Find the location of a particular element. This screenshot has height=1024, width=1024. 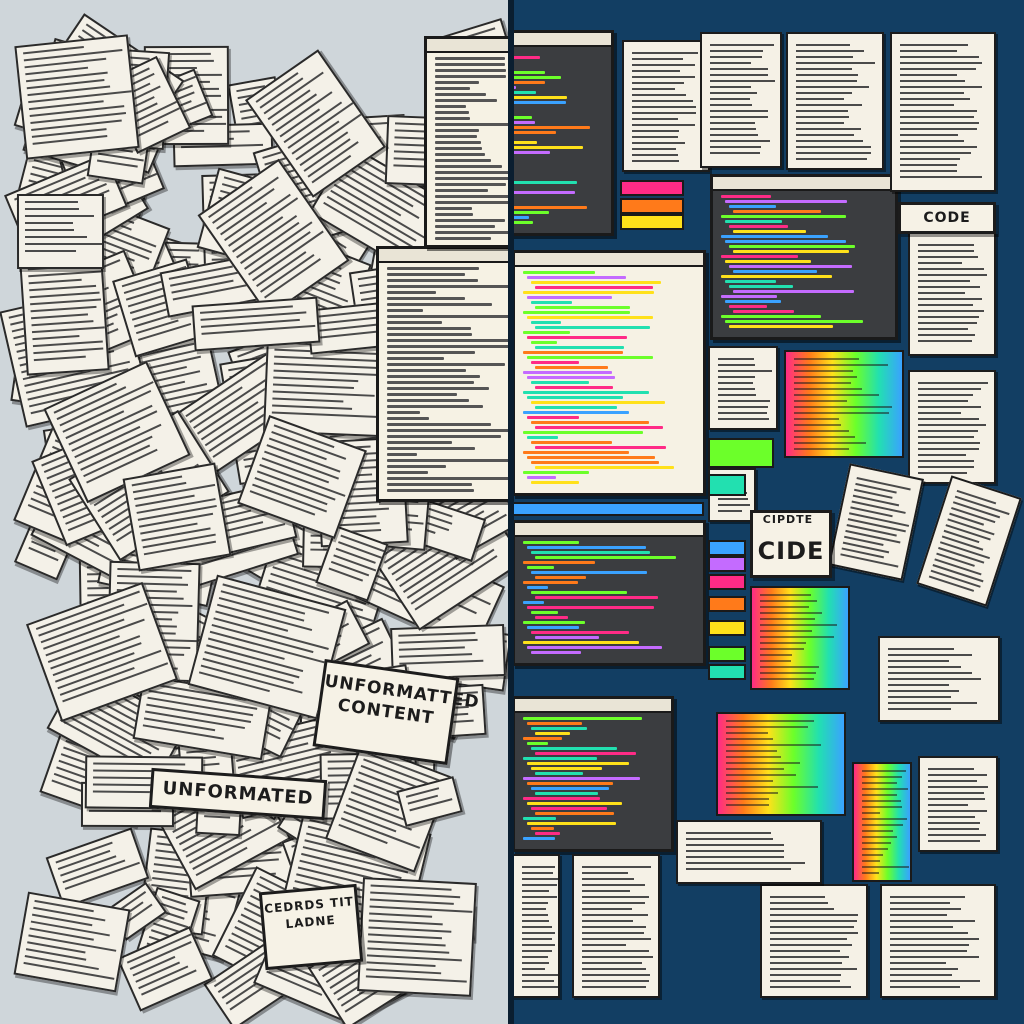

highlighted-code-panel is located at coordinates (882, 822).